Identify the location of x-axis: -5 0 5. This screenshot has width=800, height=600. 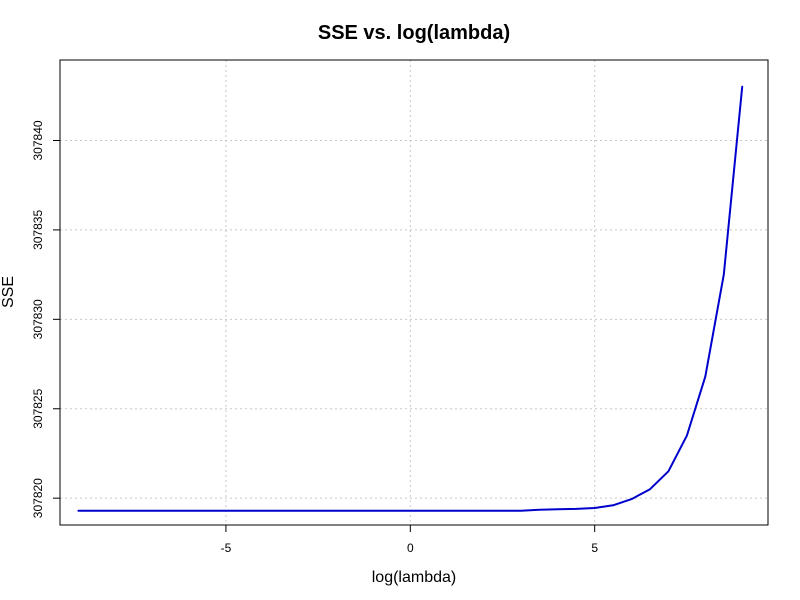
(409, 540).